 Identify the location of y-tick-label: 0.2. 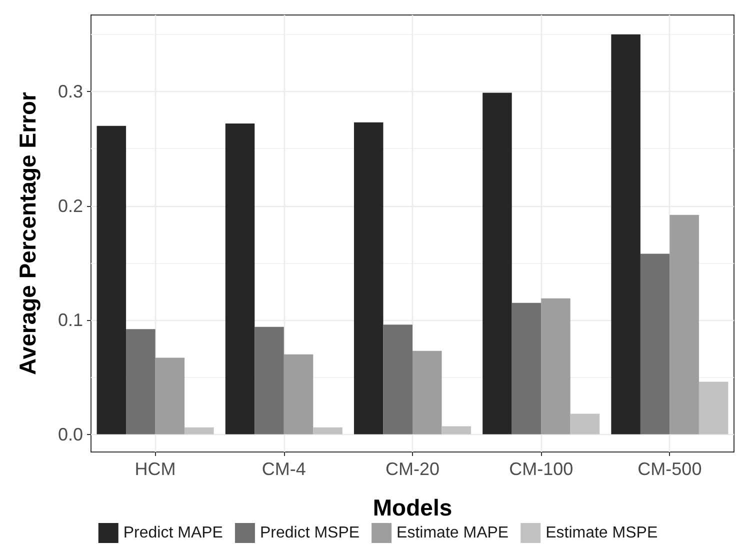
(70, 206).